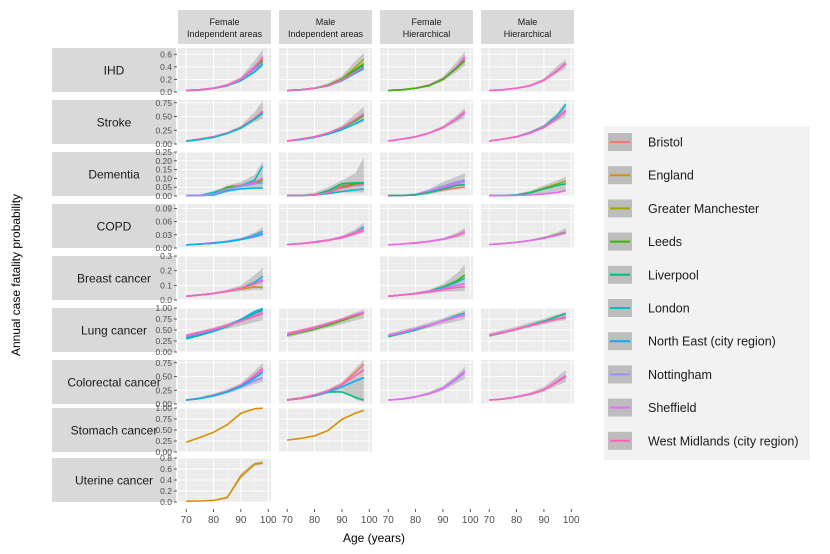 The width and height of the screenshot is (830, 554). What do you see at coordinates (528, 22) in the screenshot?
I see `column-strip-label-1: Male` at bounding box center [528, 22].